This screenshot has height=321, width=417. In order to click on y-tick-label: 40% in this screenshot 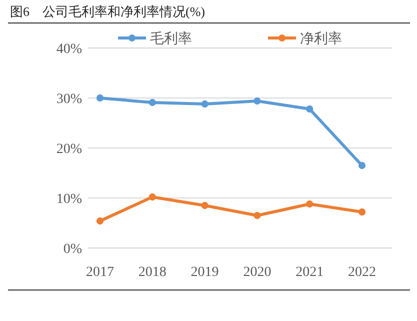, I will do `click(69, 49)`.